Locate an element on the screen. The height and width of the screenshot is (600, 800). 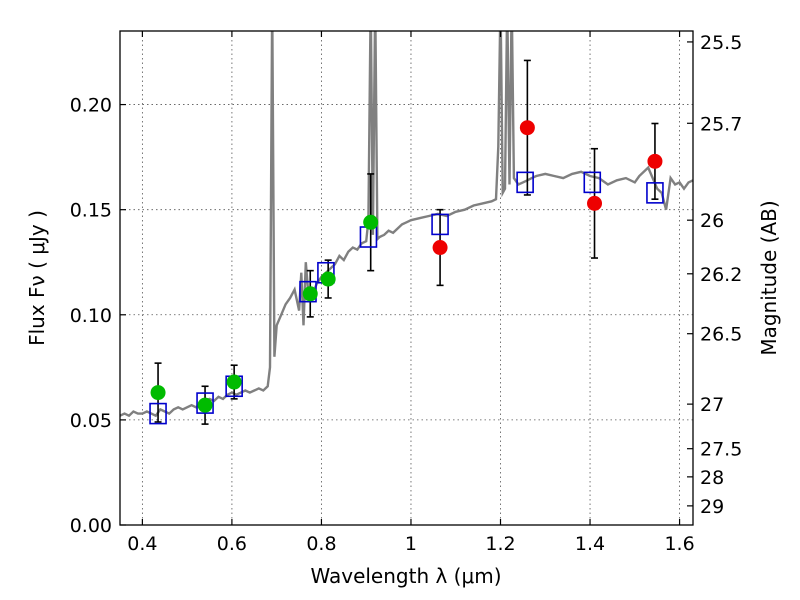
x-tick-label: 0.4 is located at coordinates (142, 544).